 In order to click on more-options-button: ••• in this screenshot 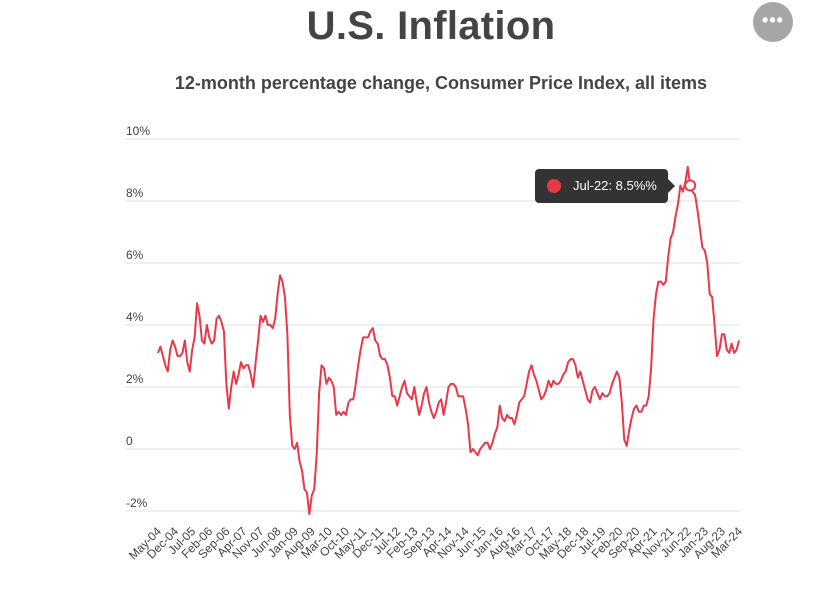, I will do `click(773, 22)`.